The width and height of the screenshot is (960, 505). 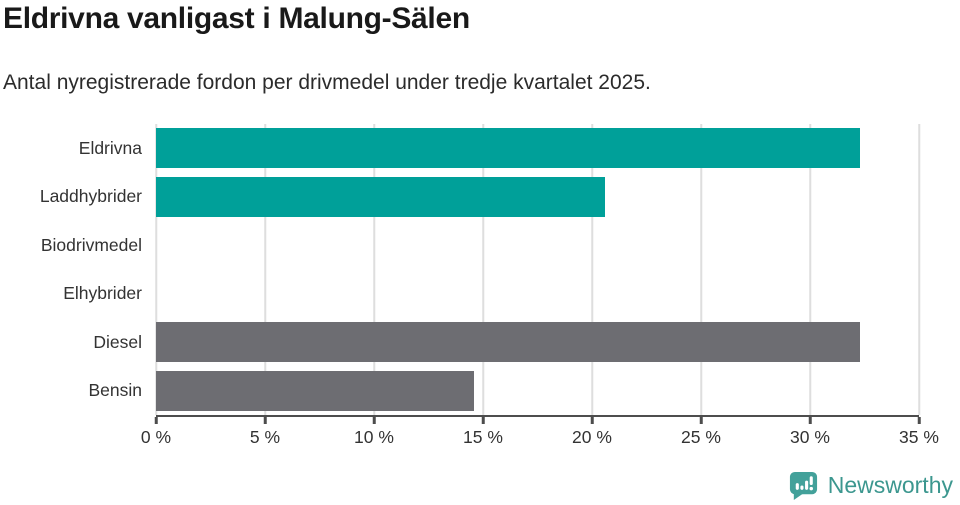 What do you see at coordinates (115, 390) in the screenshot?
I see `category-label-bensin: Bensin` at bounding box center [115, 390].